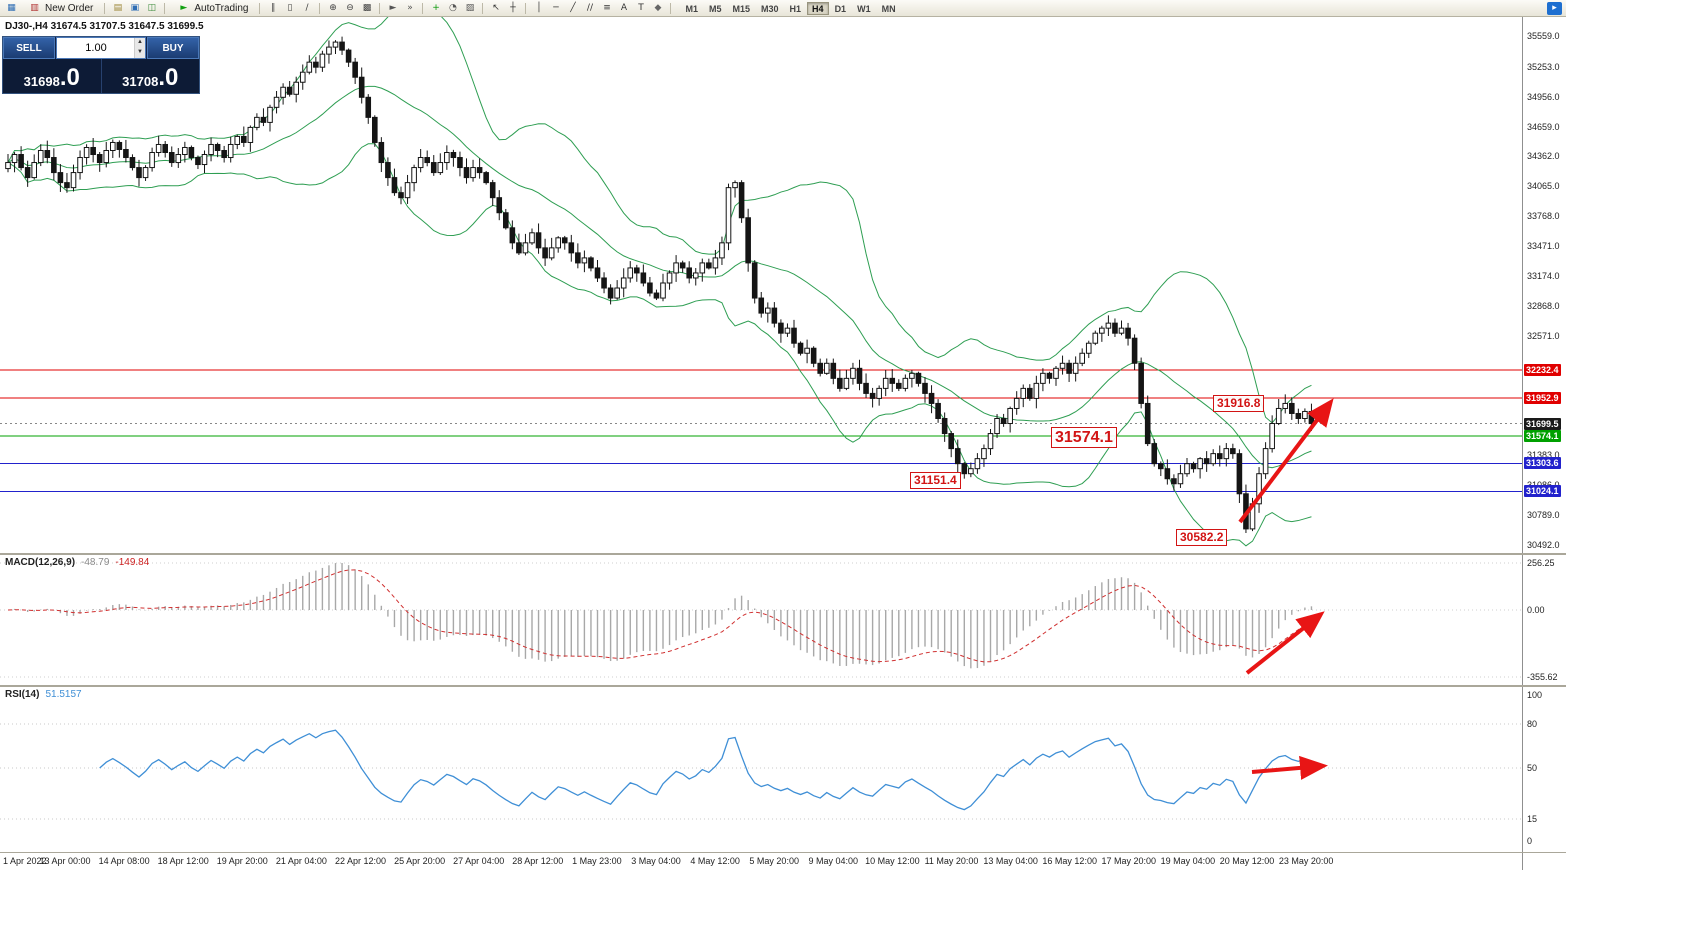  Describe the element at coordinates (393, 7) in the screenshot. I see `auto-scroll-icon: ►` at that location.